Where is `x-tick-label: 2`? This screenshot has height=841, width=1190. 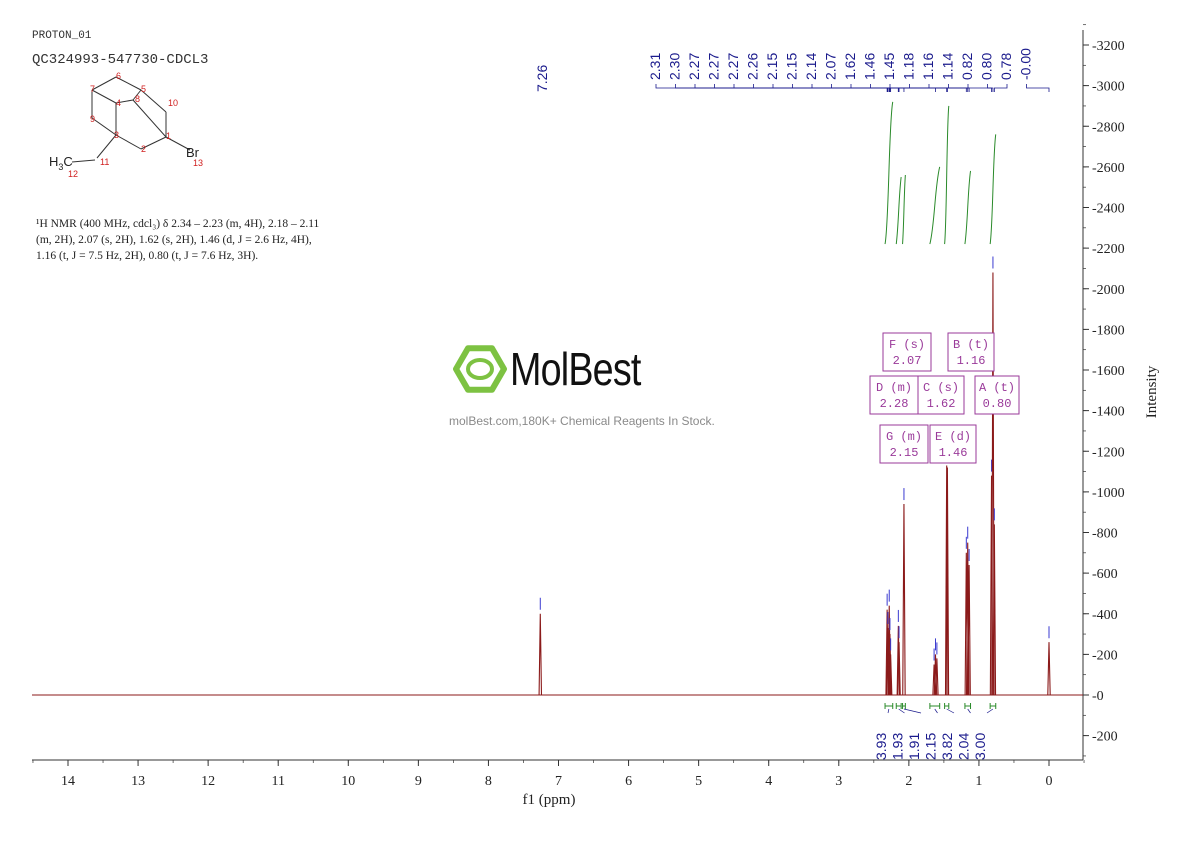
x-tick-label: 2 is located at coordinates (908, 781).